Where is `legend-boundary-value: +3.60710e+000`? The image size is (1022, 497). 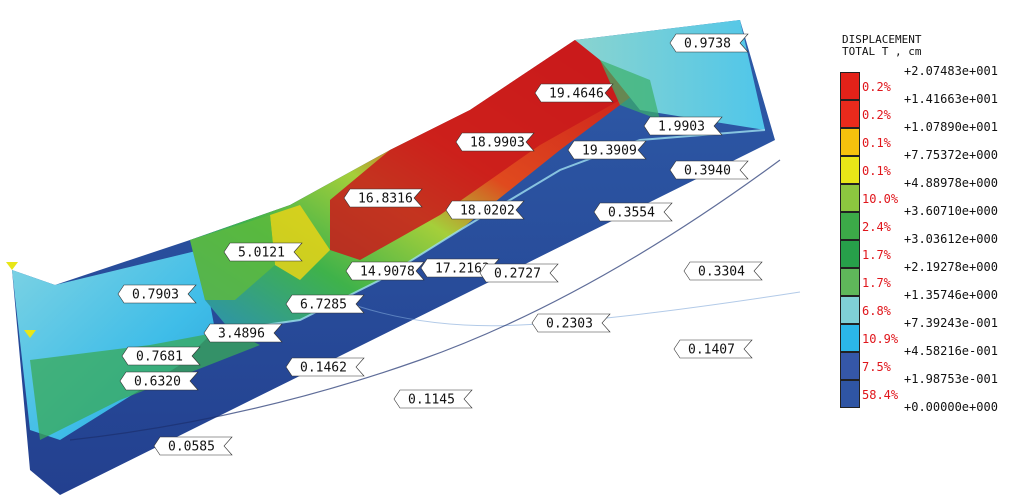 legend-boundary-value: +3.60710e+000 is located at coordinates (951, 211).